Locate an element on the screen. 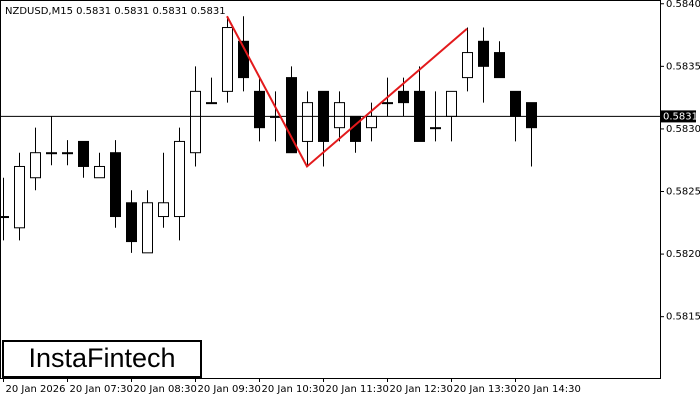 This screenshot has width=700, height=400. logo-box is located at coordinates (102, 359).